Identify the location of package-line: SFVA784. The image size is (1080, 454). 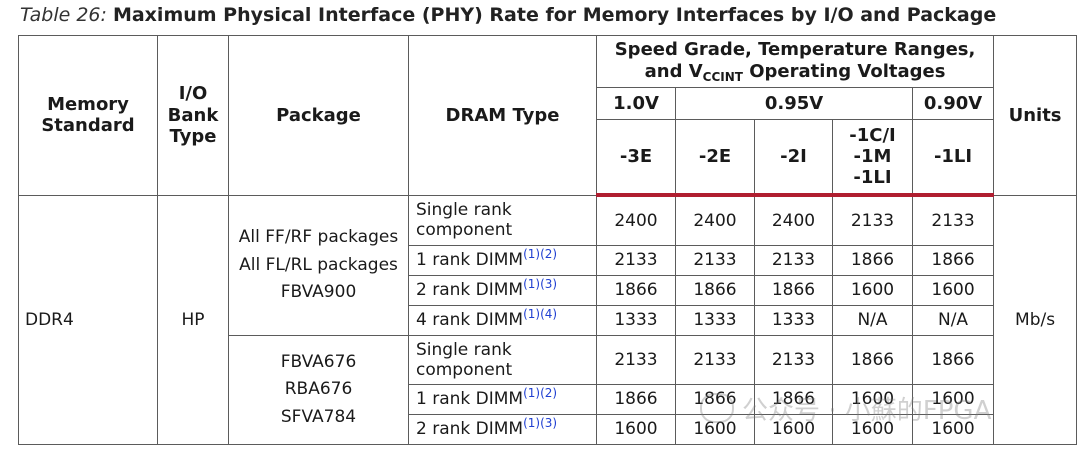
(318, 416).